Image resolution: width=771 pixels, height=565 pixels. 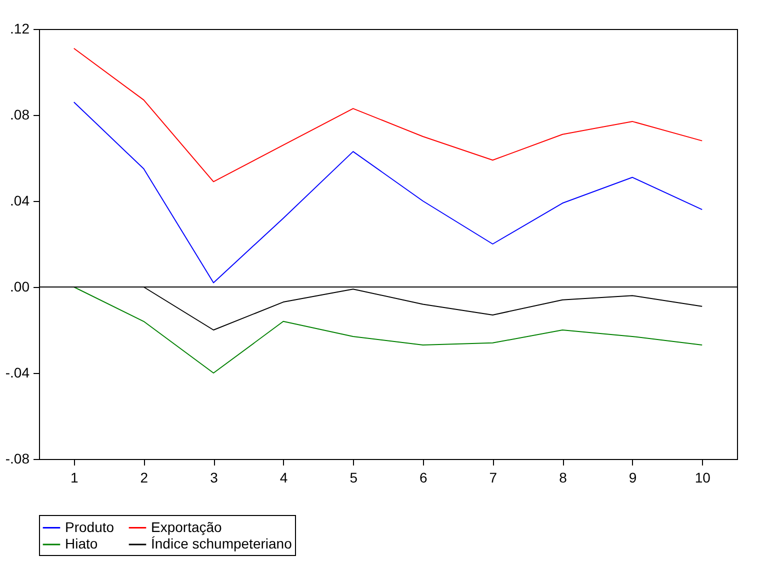 What do you see at coordinates (221, 544) in the screenshot?
I see `legend-label: Índice schumpeteriano` at bounding box center [221, 544].